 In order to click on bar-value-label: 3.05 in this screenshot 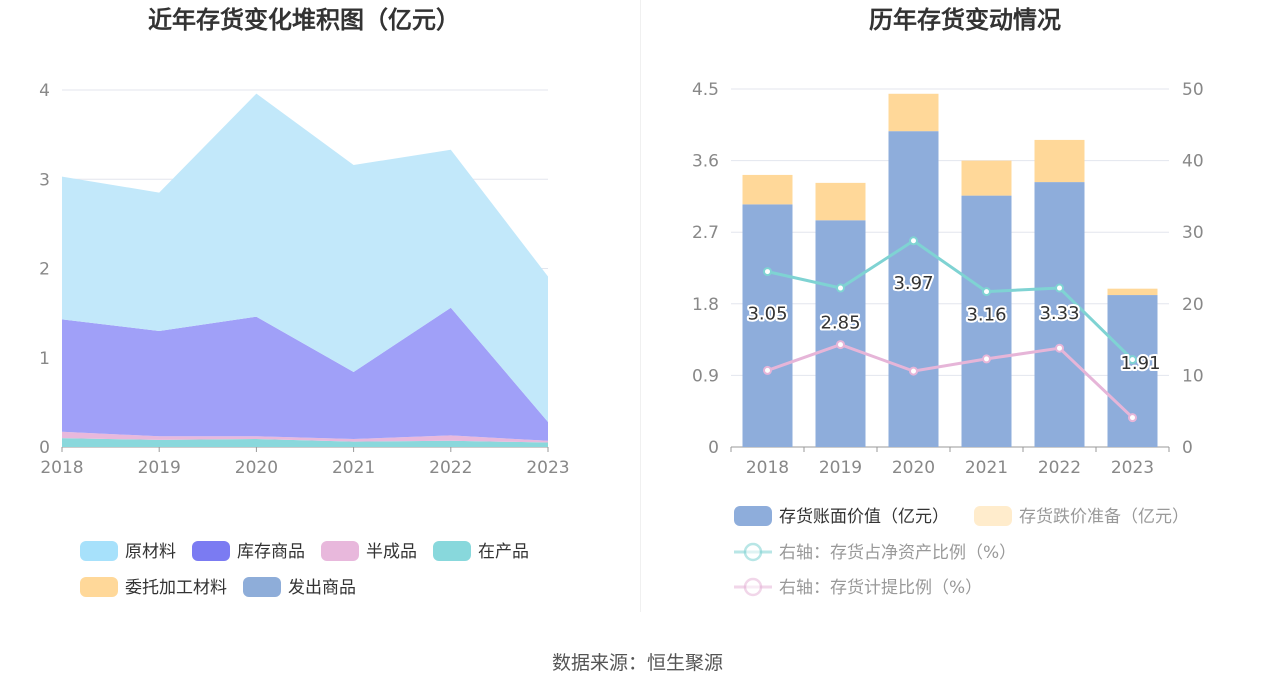, I will do `click(767, 313)`.